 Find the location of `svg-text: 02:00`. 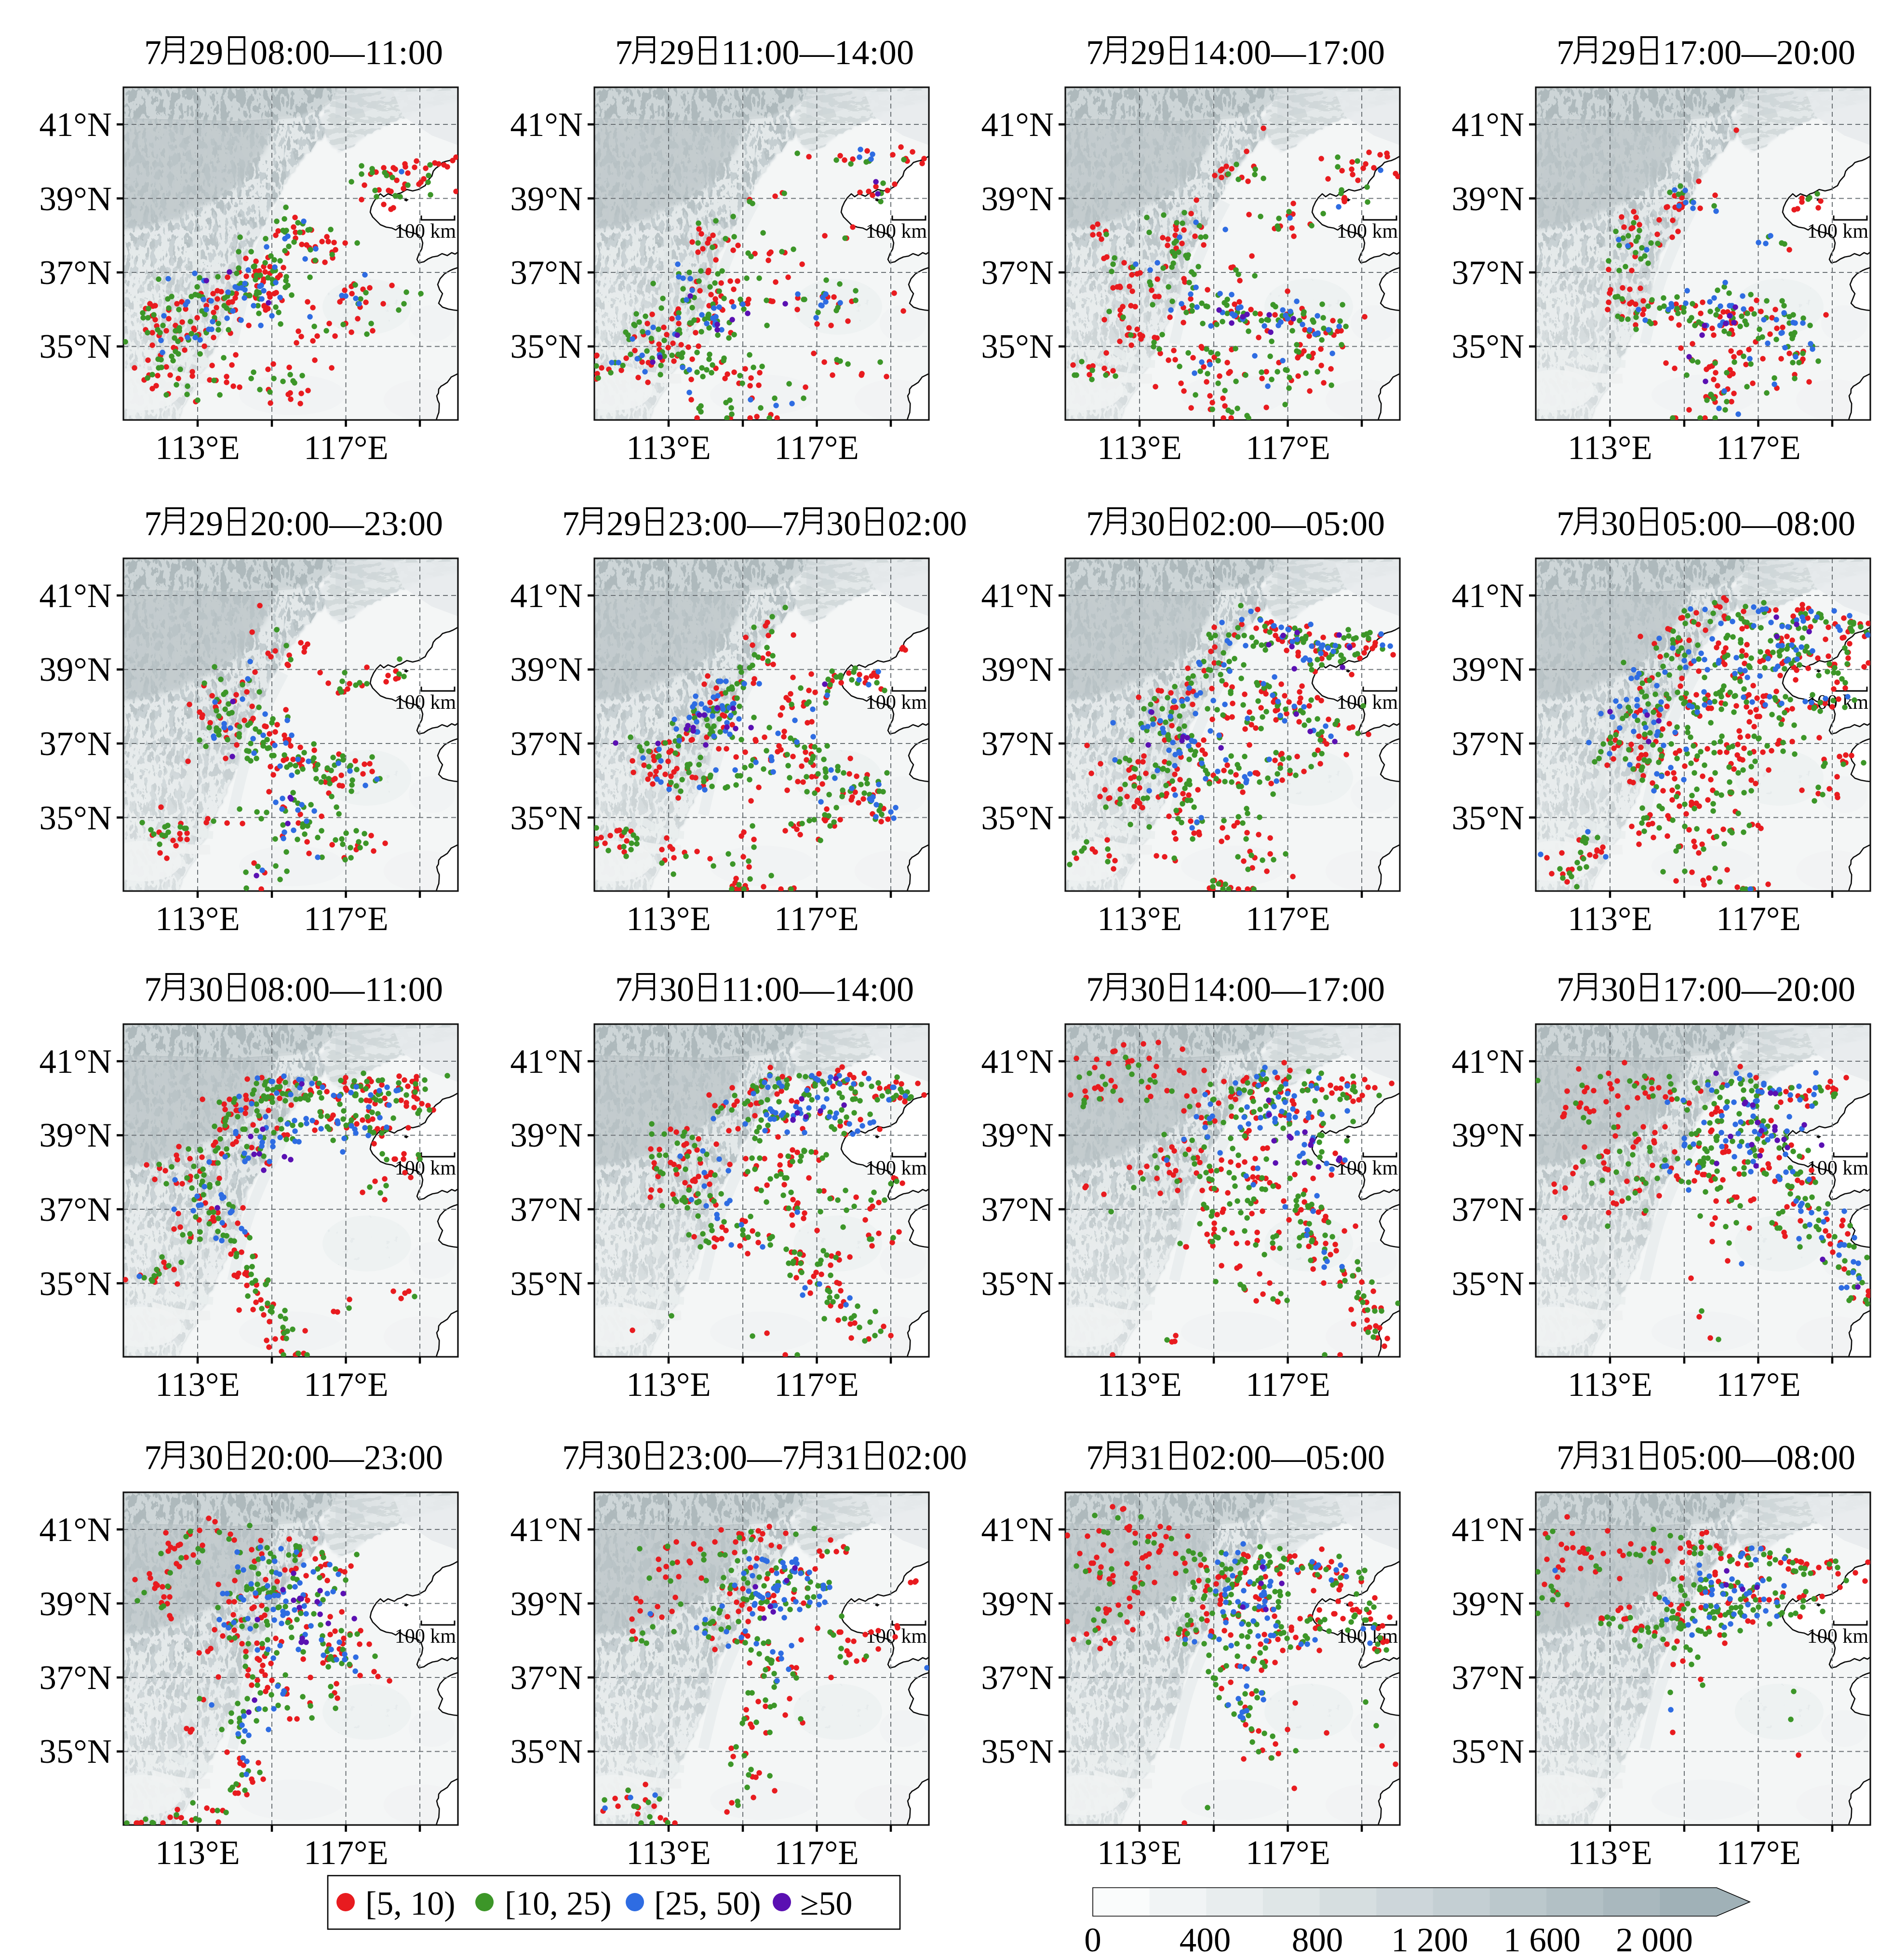

svg-text: 02:00 is located at coordinates (927, 1458).